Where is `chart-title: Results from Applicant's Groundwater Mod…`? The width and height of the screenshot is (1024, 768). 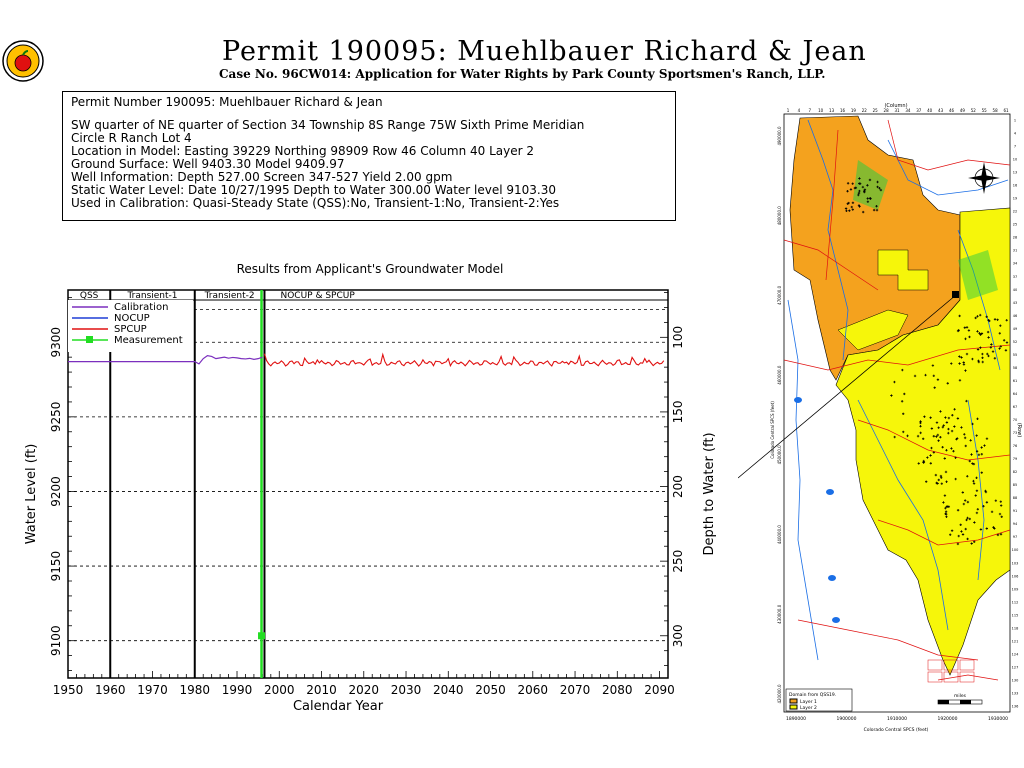 chart-title: Results from Applicant's Groundwater Mod… is located at coordinates (370, 269).